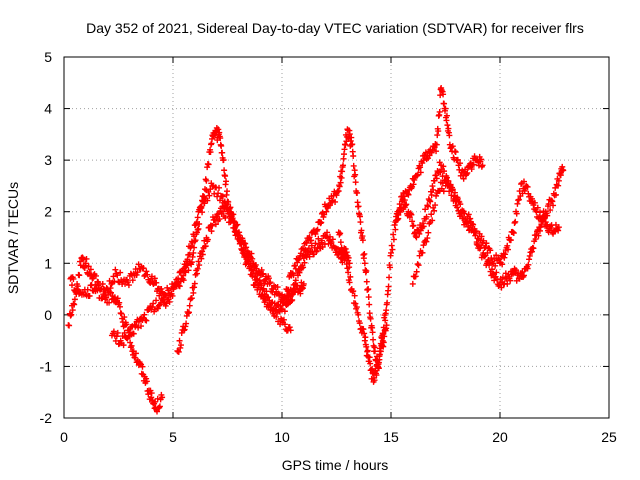  I want to click on y-tick-label: 3, so click(48, 160).